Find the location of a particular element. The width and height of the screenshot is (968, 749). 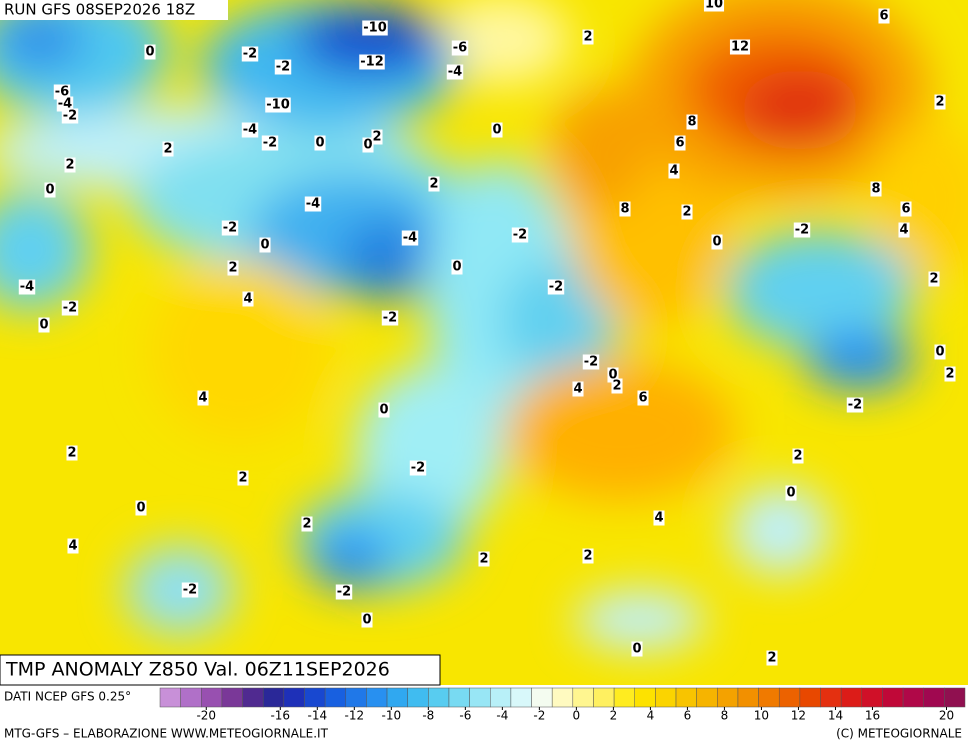

colorbar-tick-label: -4 is located at coordinates (502, 716).